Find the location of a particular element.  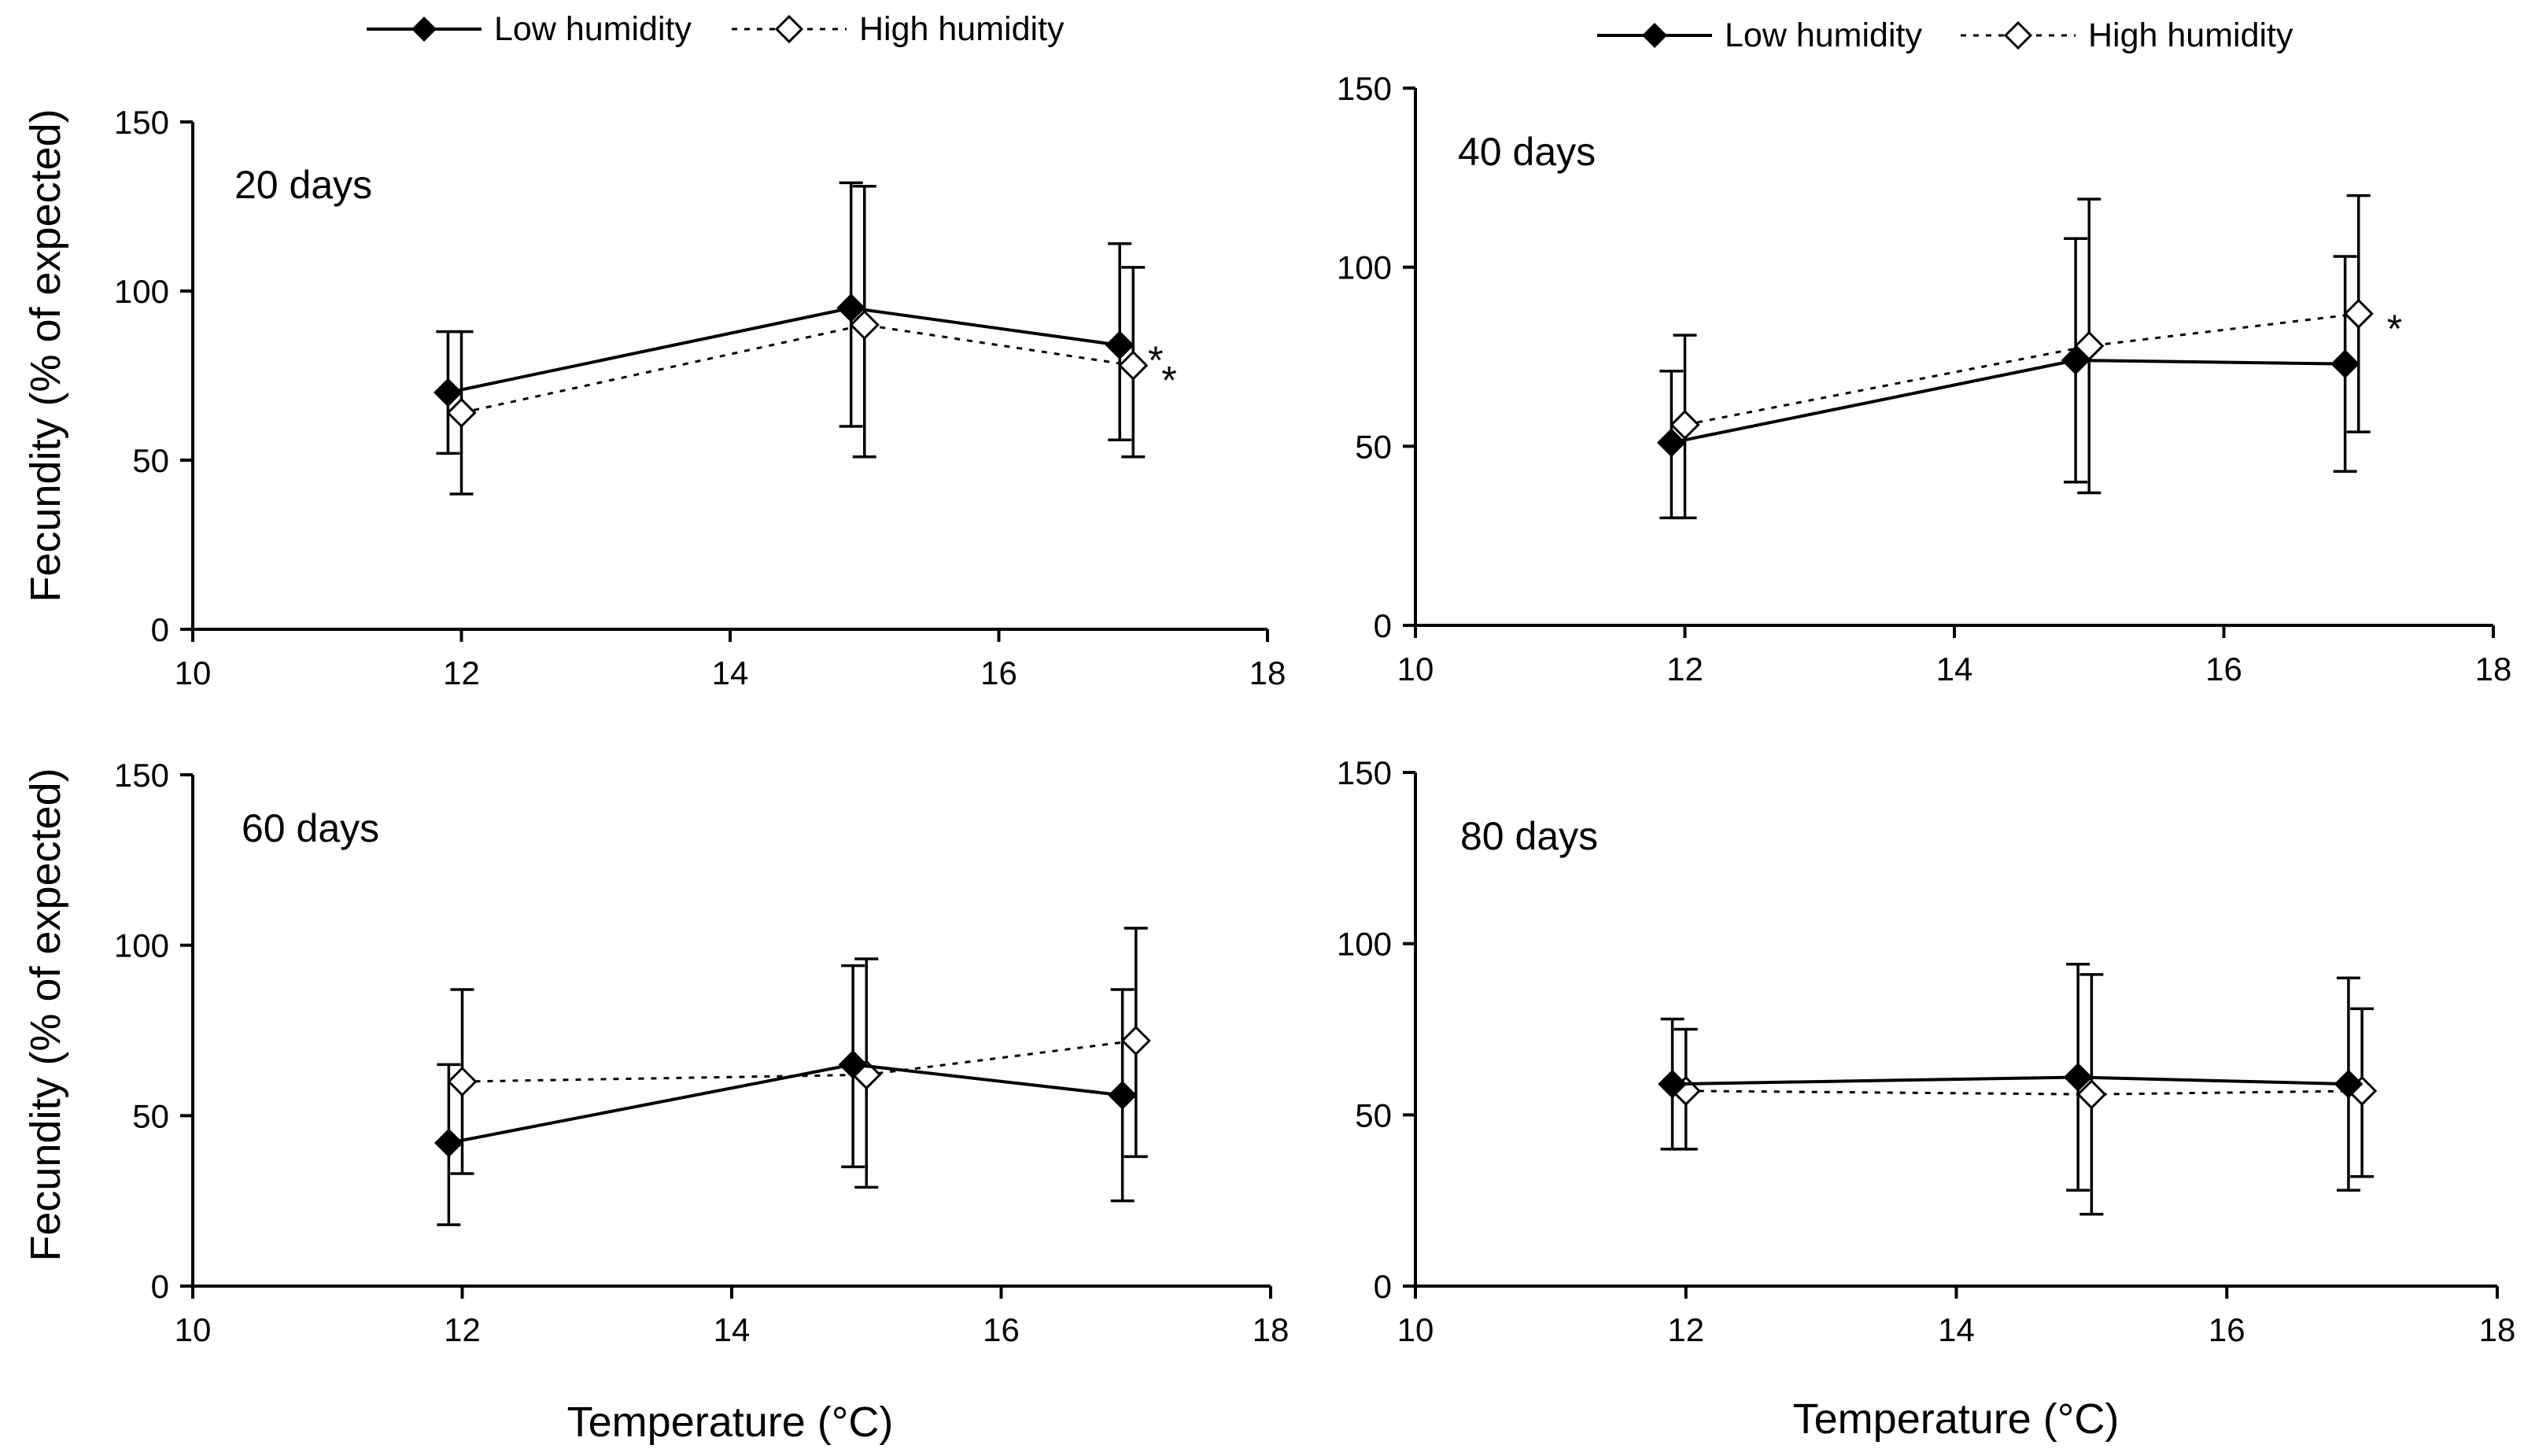

panel-label: 40 days is located at coordinates (1527, 152).